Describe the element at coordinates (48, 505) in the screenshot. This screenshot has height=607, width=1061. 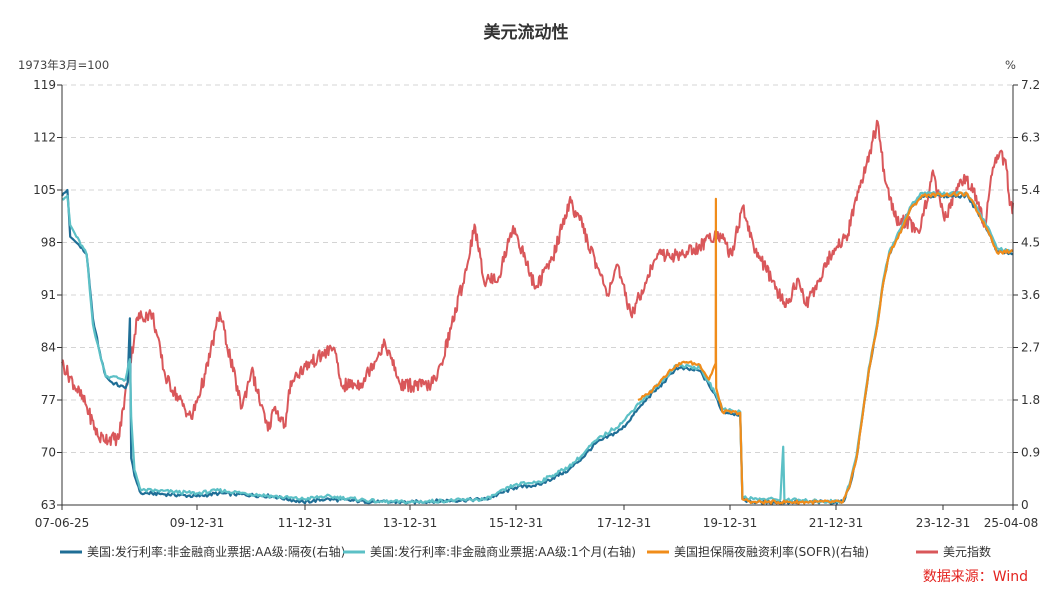
I see `left-axis-tick-label: 63` at that location.